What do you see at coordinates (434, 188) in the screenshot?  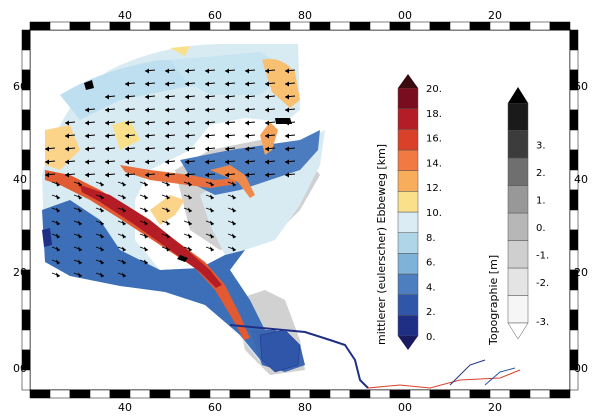 I see `colorbar-ebbeweg-tick: 12.` at bounding box center [434, 188].